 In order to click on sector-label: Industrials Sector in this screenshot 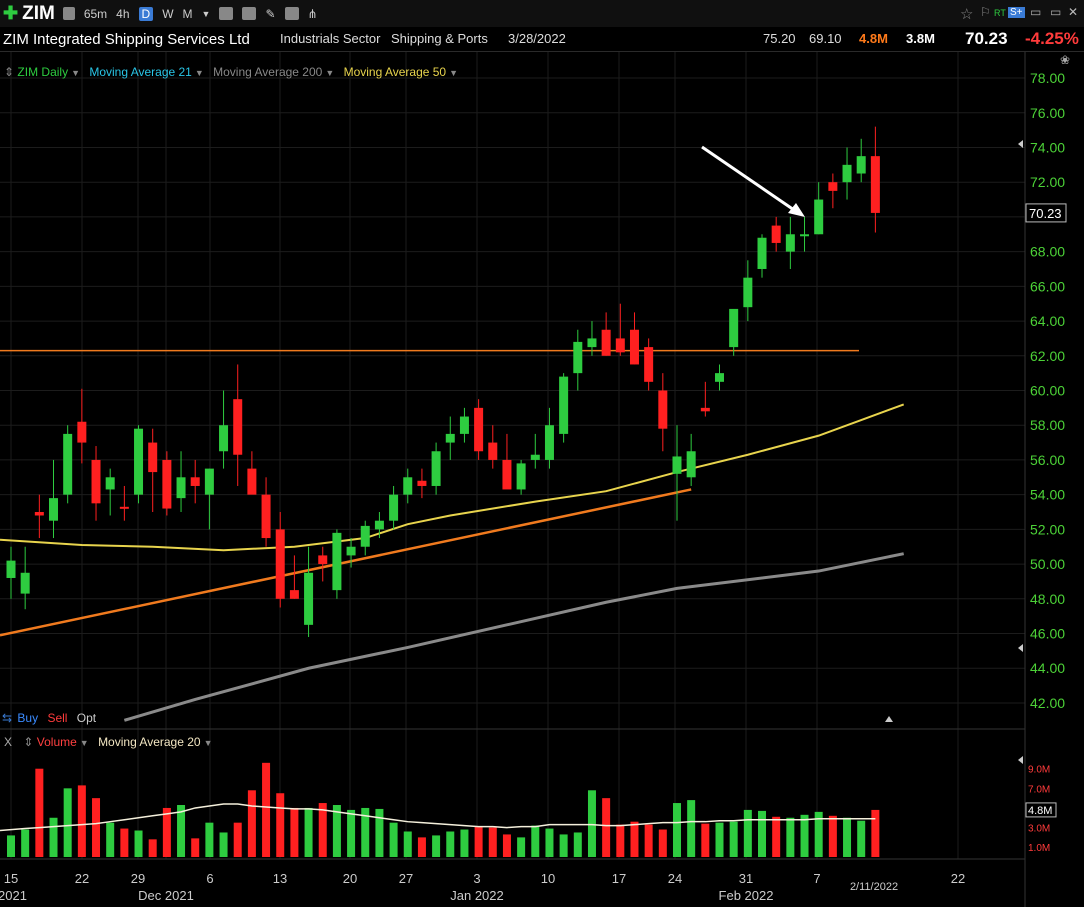, I will do `click(330, 38)`.